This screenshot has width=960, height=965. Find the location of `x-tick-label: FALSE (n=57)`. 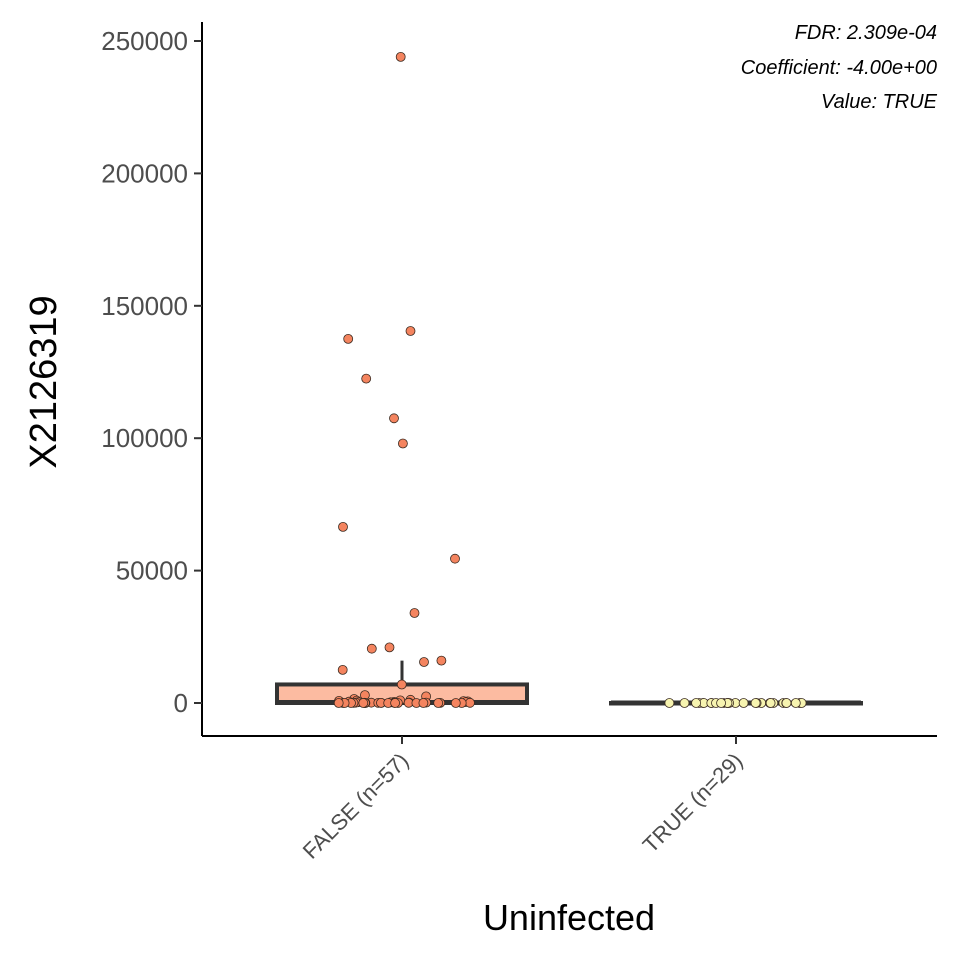

x-tick-label: FALSE (n=57) is located at coordinates (356, 806).